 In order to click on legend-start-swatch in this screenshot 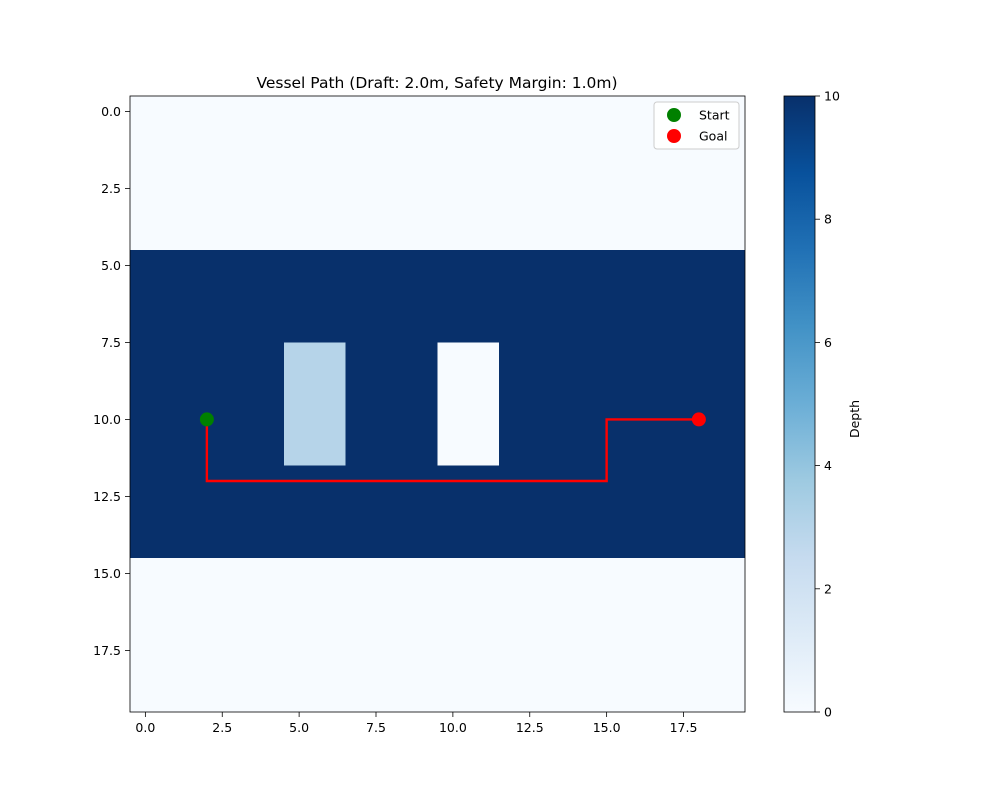, I will do `click(674, 115)`.